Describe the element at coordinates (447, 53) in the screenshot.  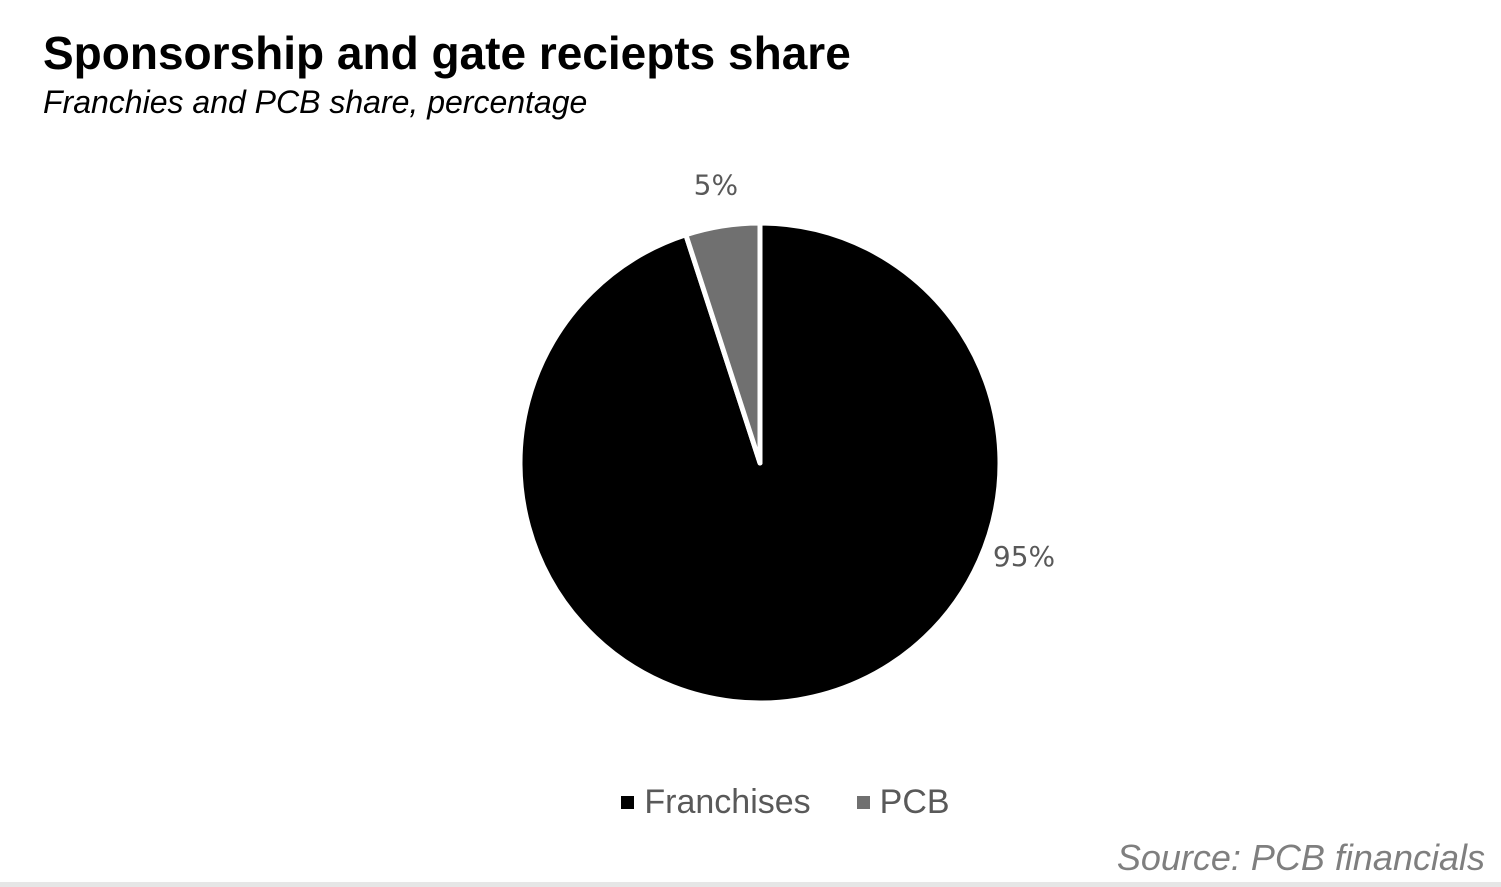
I see `chart-title: Sponsorship and gate reciepts share` at that location.